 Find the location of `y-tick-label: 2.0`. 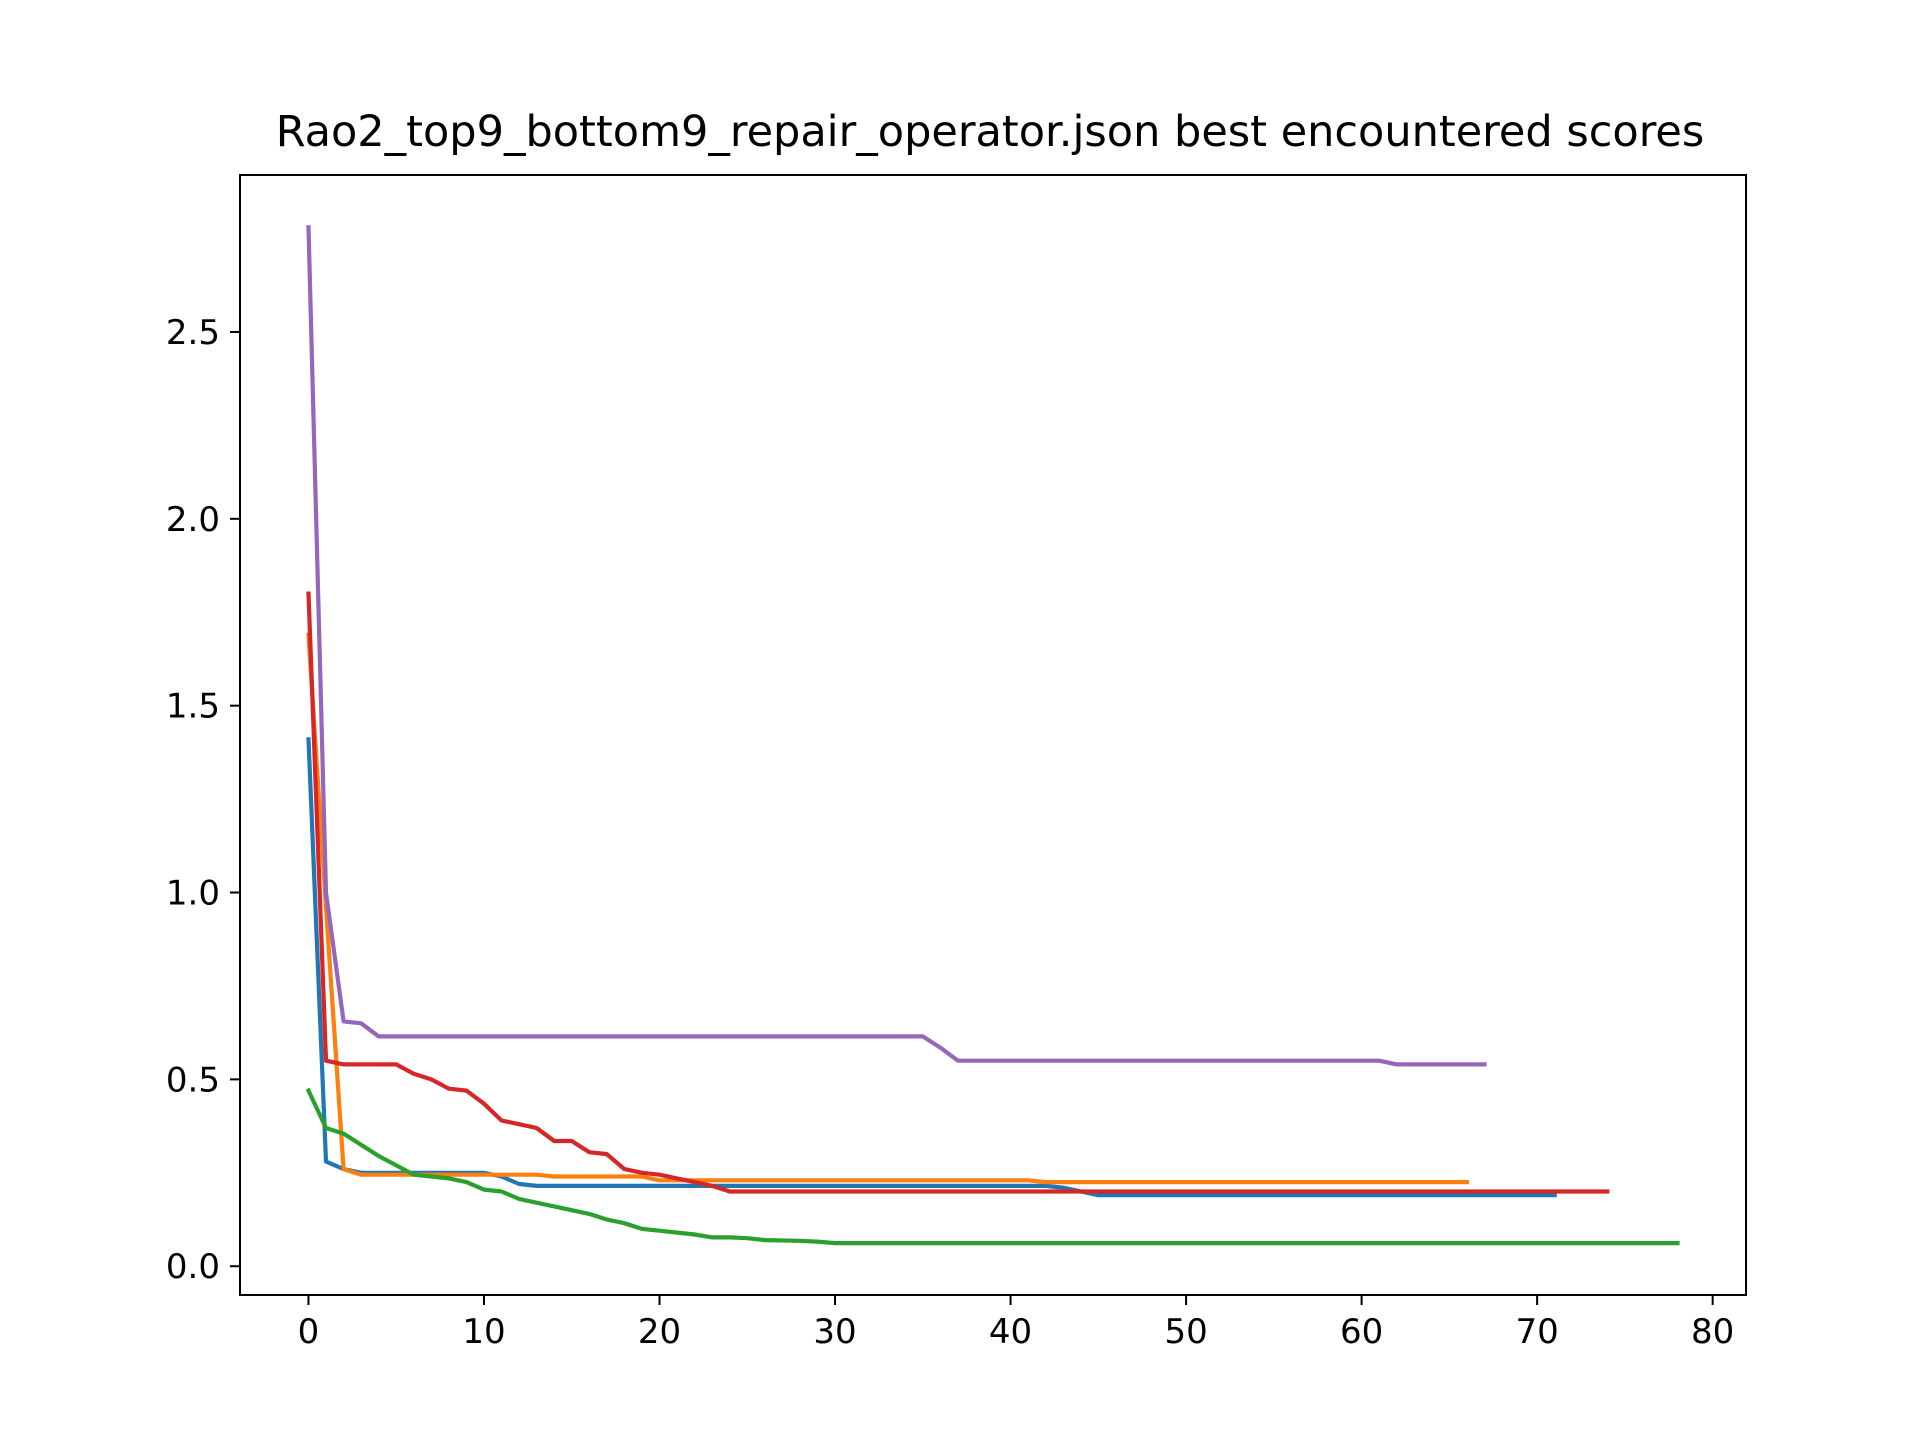

y-tick-label: 2.0 is located at coordinates (193, 520).